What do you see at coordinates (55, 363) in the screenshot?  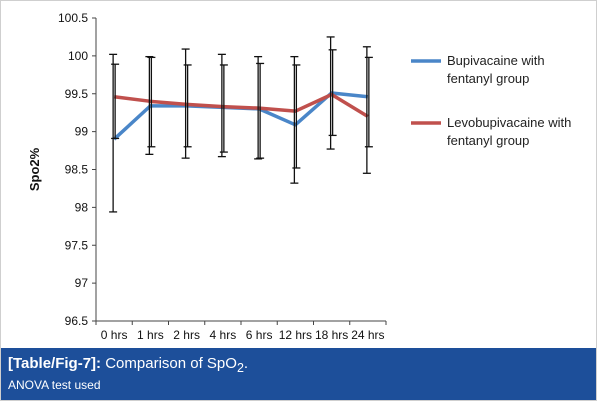 I see `caption-label: [Table/Fig-7]:` at bounding box center [55, 363].